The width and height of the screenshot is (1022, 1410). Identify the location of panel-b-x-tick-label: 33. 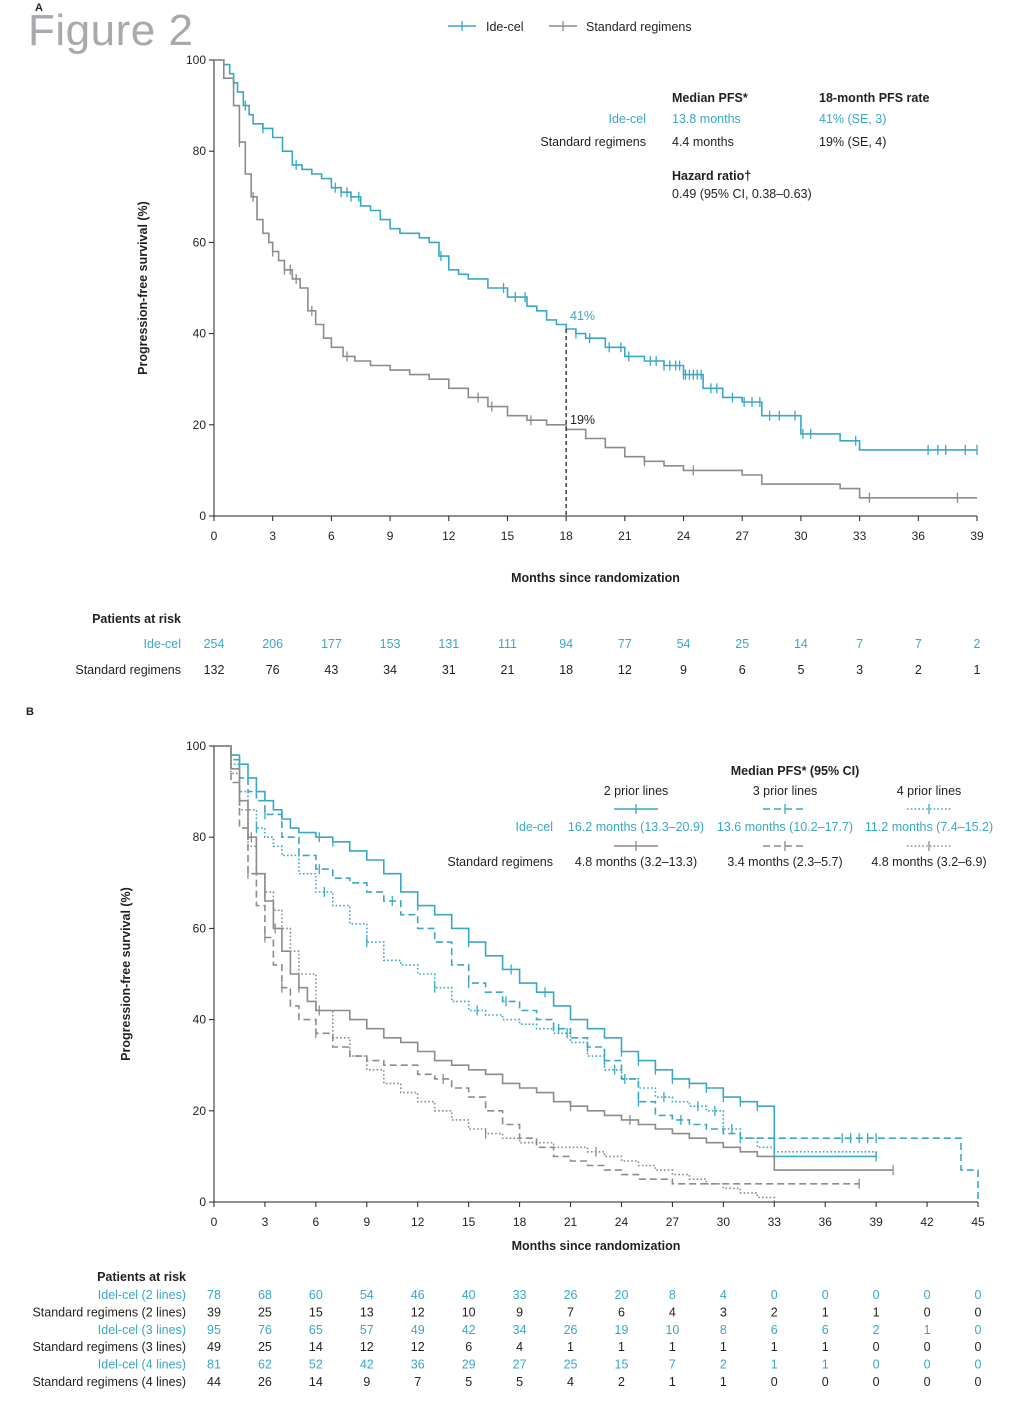
(775, 1222).